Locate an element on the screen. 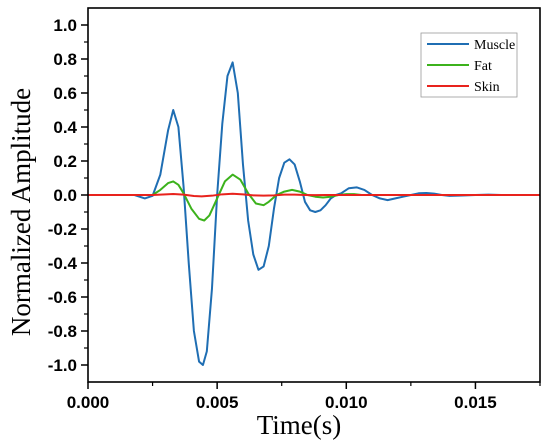 The height and width of the screenshot is (448, 550). y-tick-label: 0.0 is located at coordinates (65, 195).